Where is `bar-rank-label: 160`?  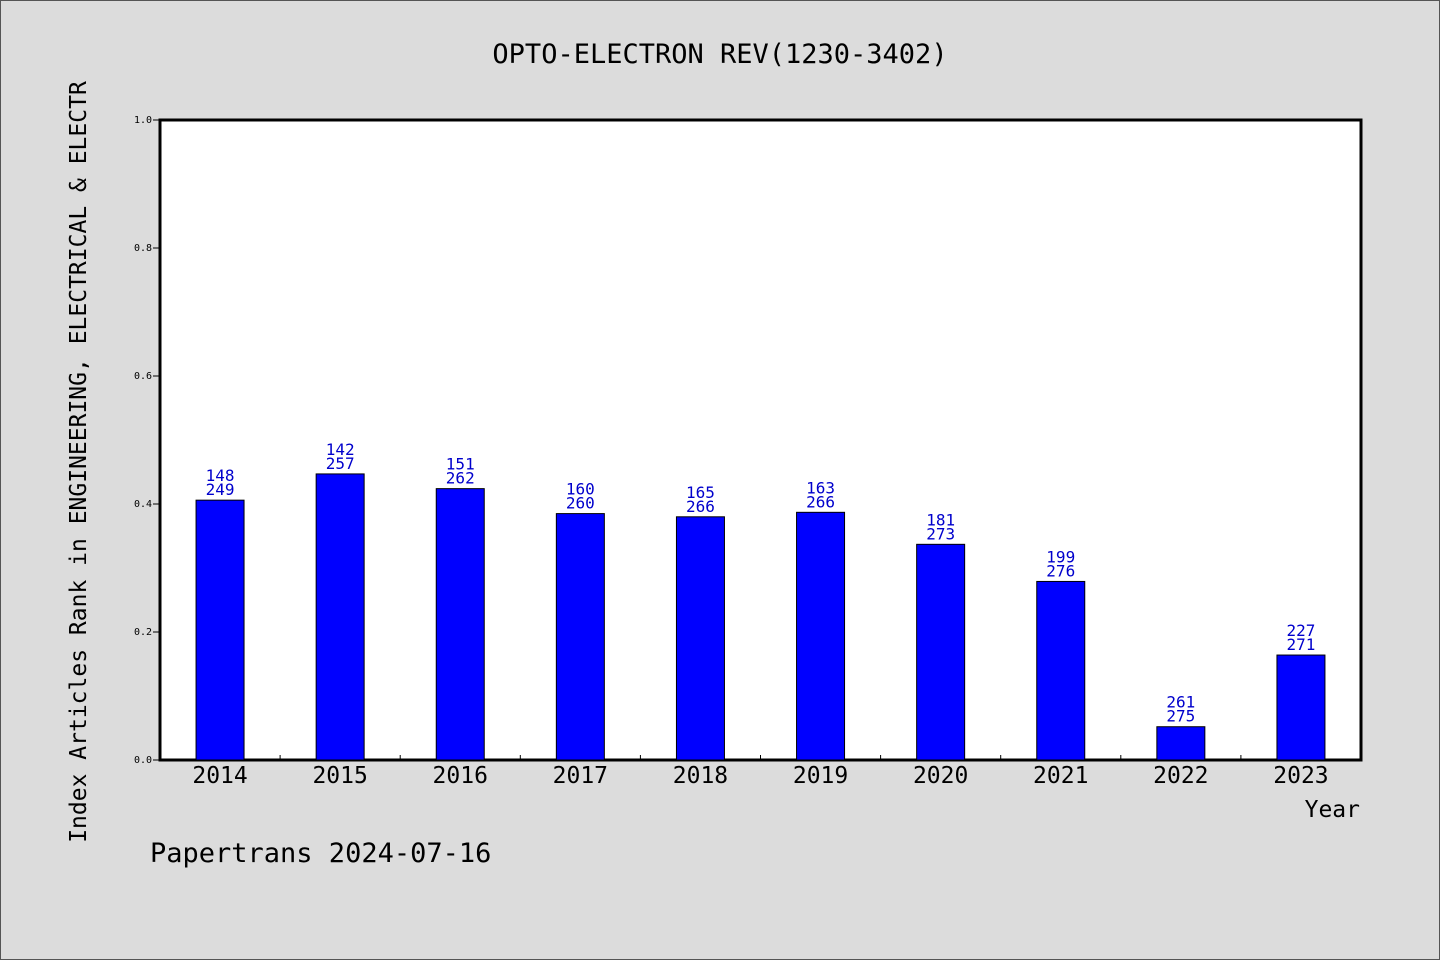 bar-rank-label: 160 is located at coordinates (580, 489).